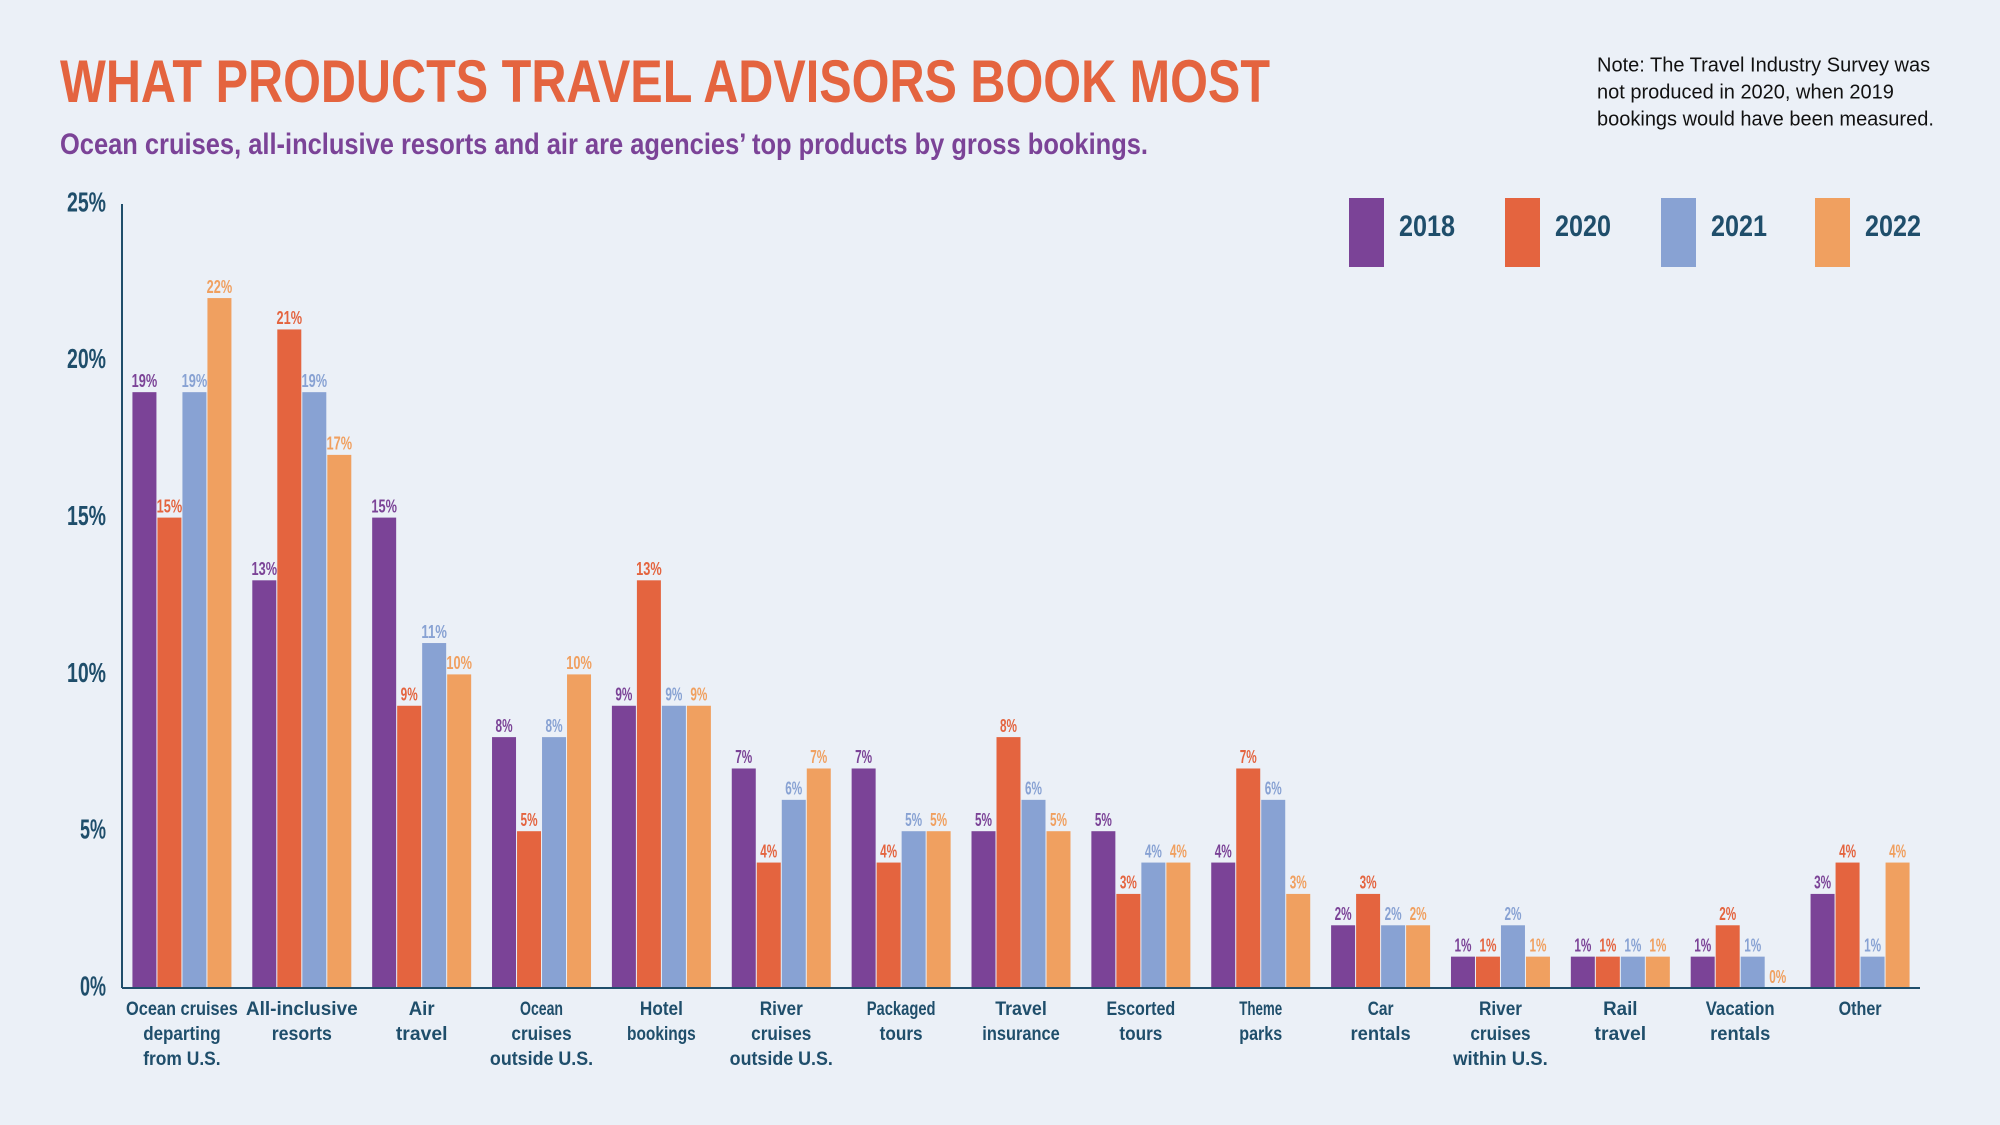  What do you see at coordinates (434, 632) in the screenshot?
I see `value-label: 11%` at bounding box center [434, 632].